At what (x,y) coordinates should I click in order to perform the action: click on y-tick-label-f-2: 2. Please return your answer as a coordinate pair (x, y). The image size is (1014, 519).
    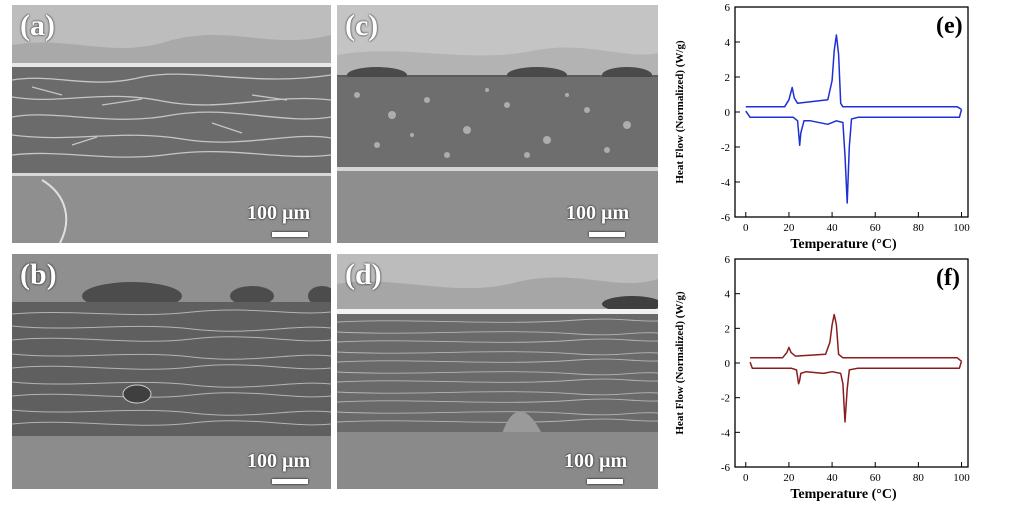
    Looking at the image, I should click on (728, 329).